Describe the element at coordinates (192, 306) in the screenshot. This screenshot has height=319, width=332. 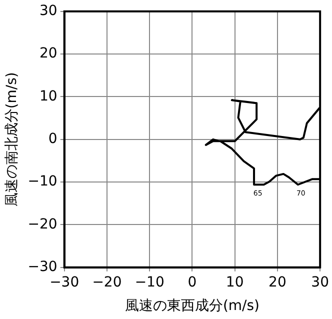
I see `x-axis-title: 風速の東西成分(m/s)` at that location.